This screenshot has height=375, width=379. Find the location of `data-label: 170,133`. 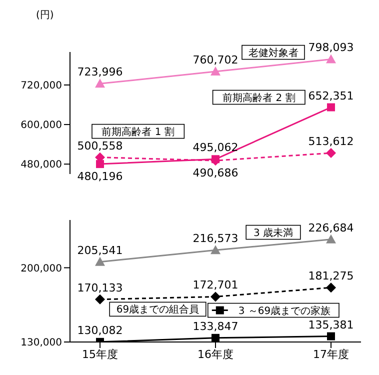

data-label: 170,133 is located at coordinates (100, 287).